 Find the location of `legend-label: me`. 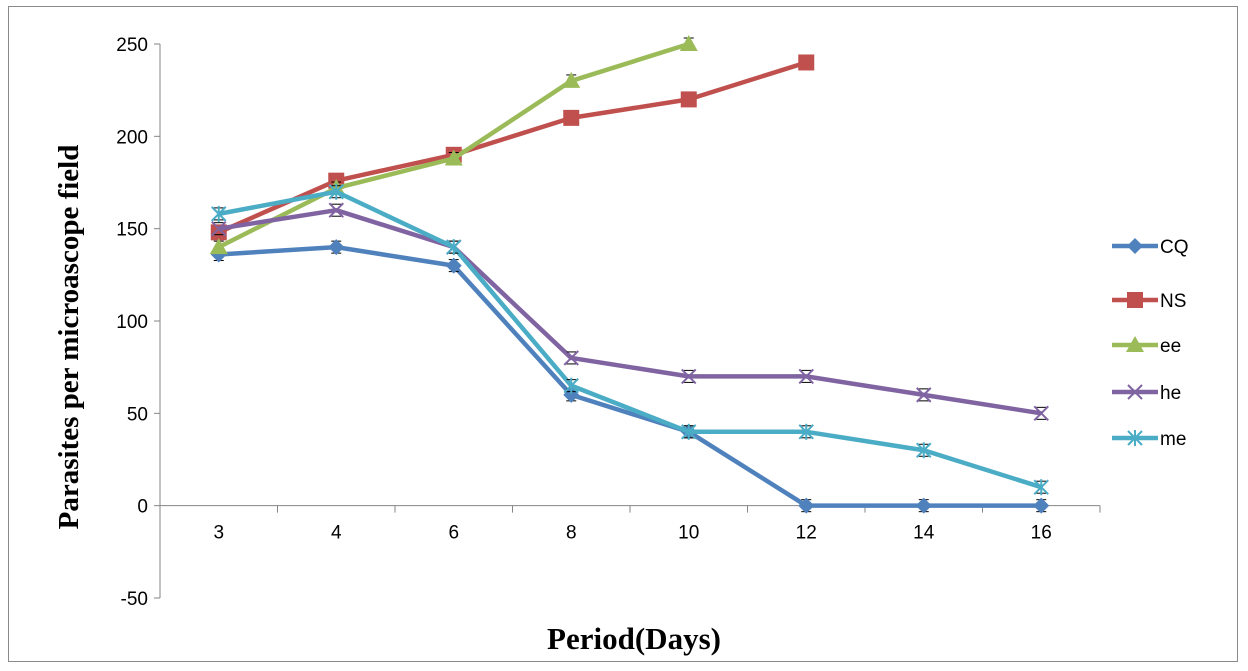

legend-label: me is located at coordinates (1173, 439).